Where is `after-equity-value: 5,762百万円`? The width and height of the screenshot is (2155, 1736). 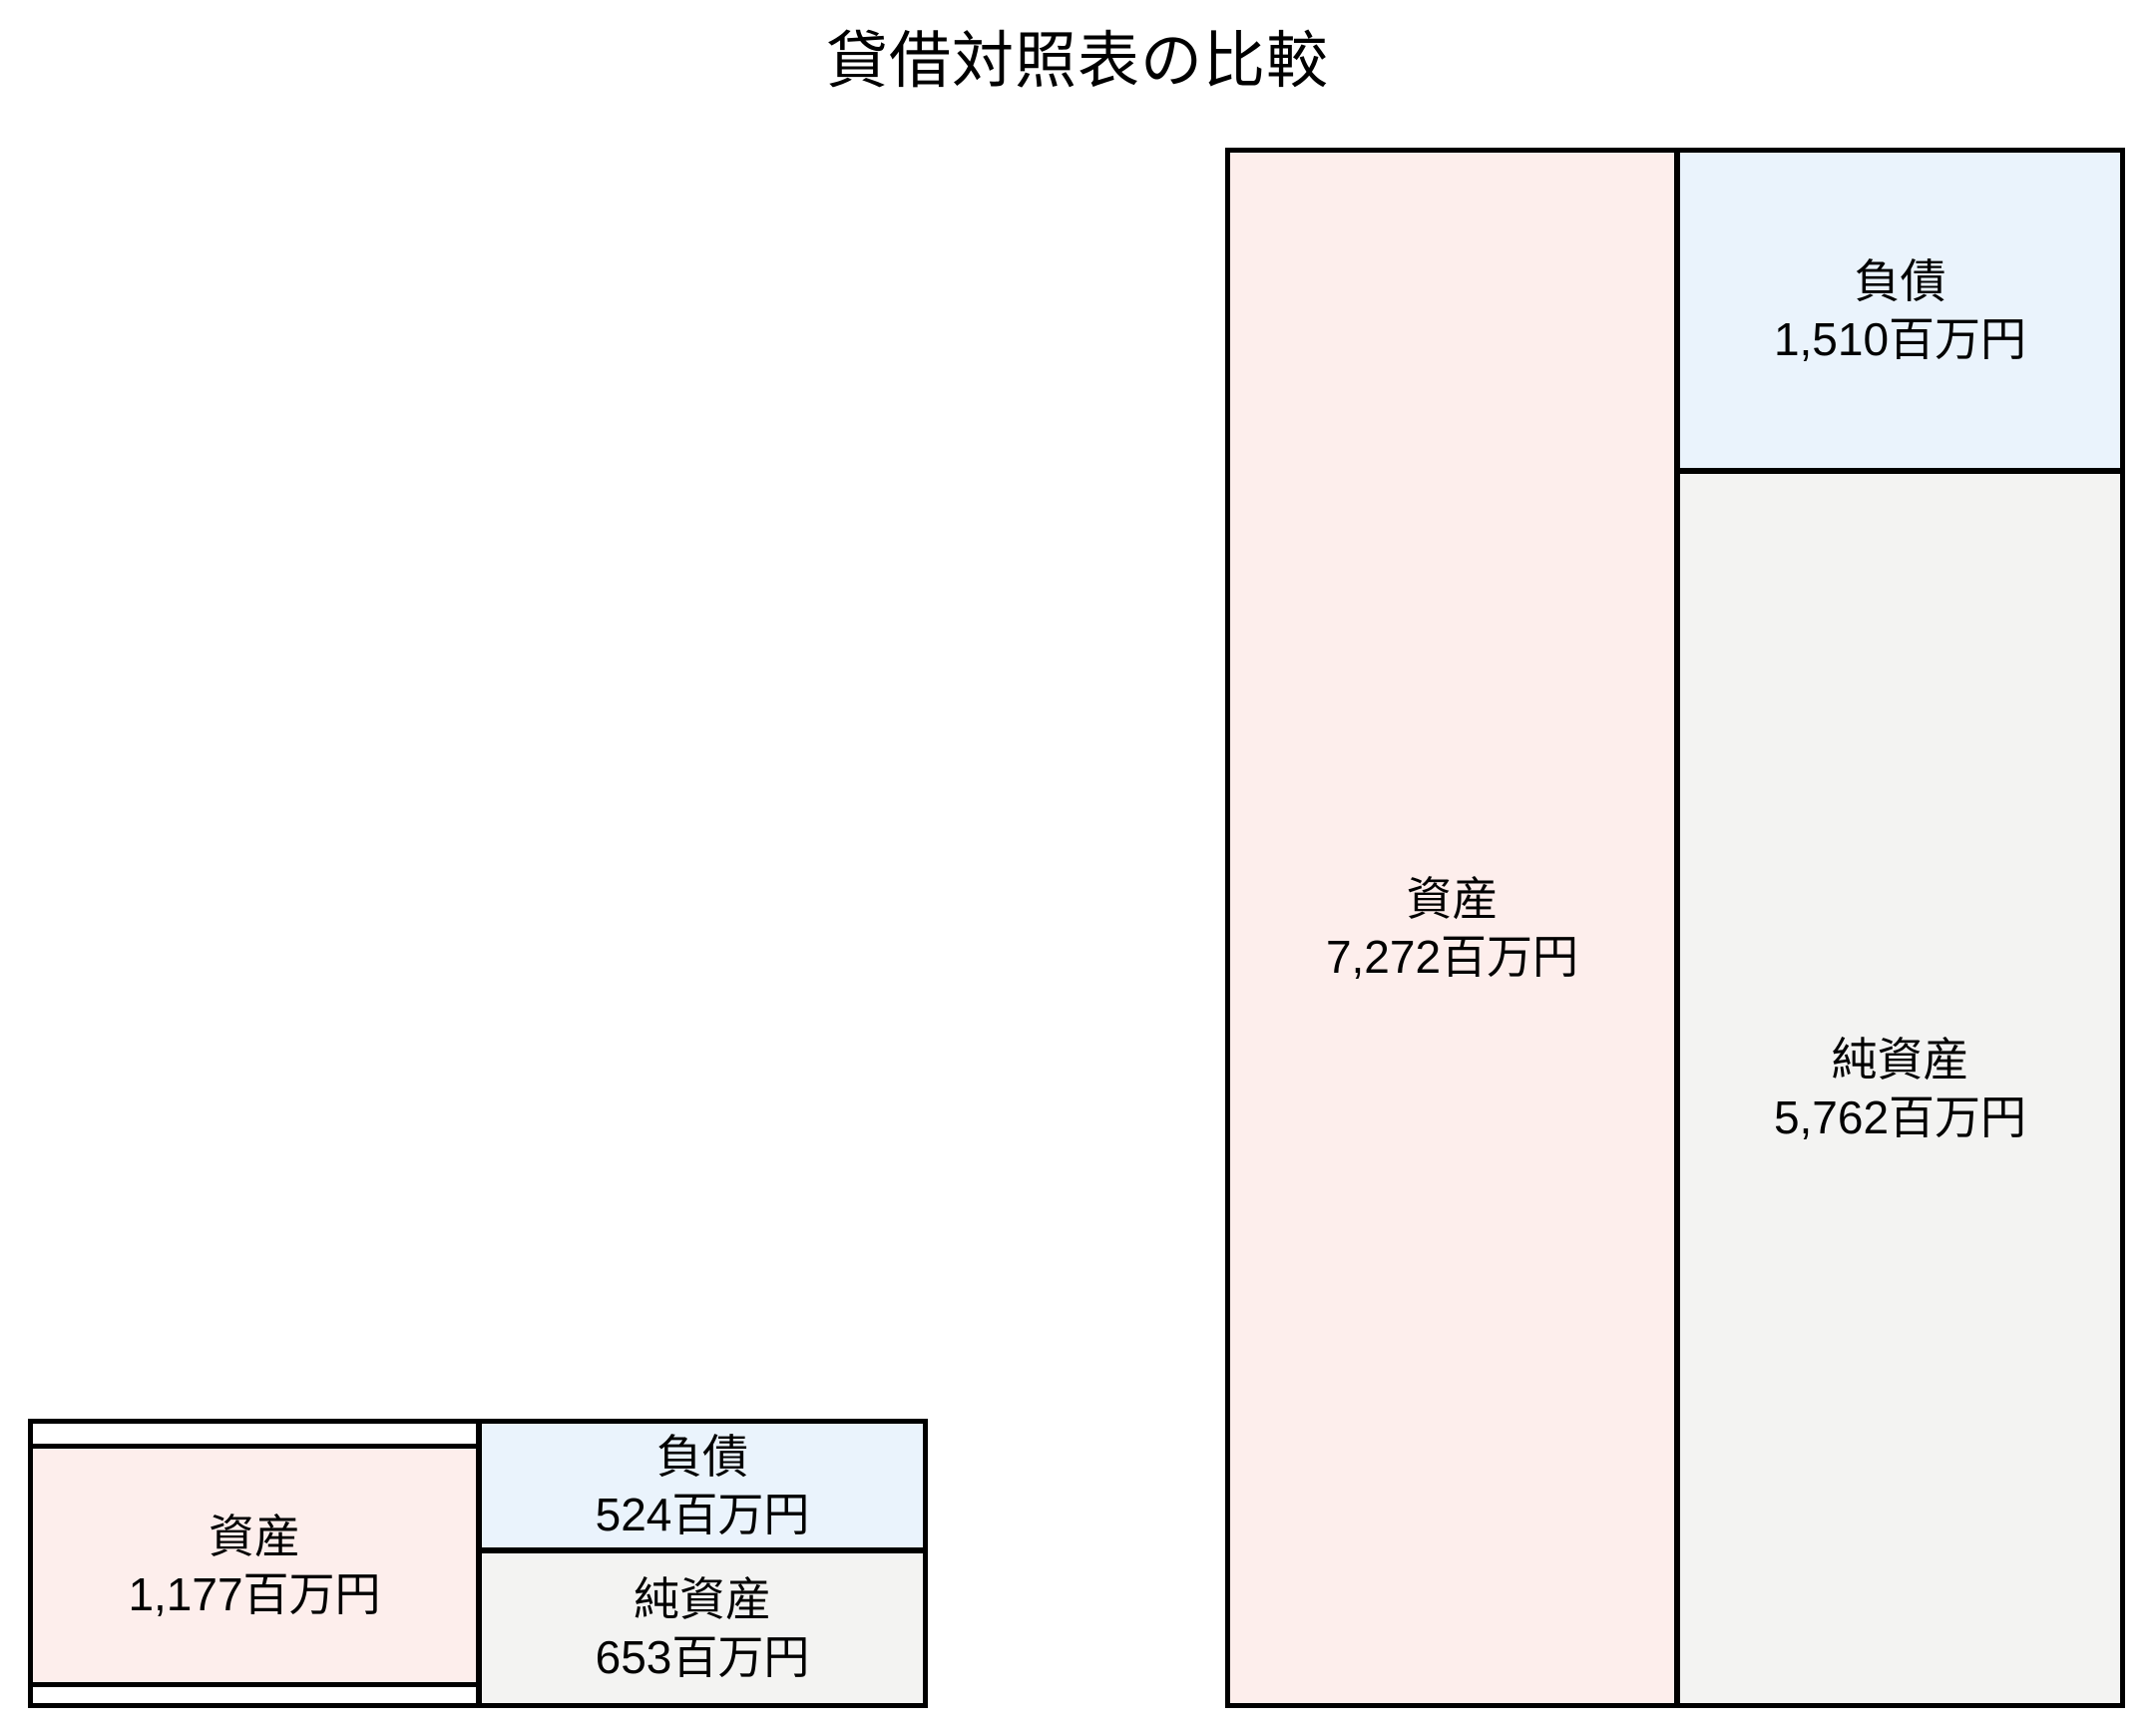
after-equity-value: 5,762百万円 is located at coordinates (1900, 1117).